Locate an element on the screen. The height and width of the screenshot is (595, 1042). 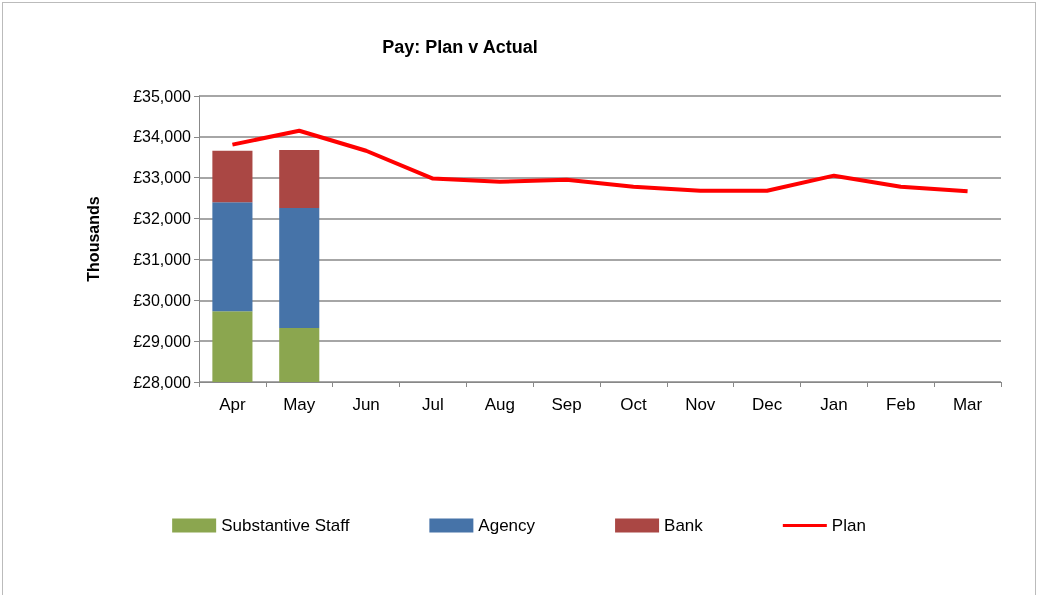
y-tick-label: £34,000 is located at coordinates (162, 137).